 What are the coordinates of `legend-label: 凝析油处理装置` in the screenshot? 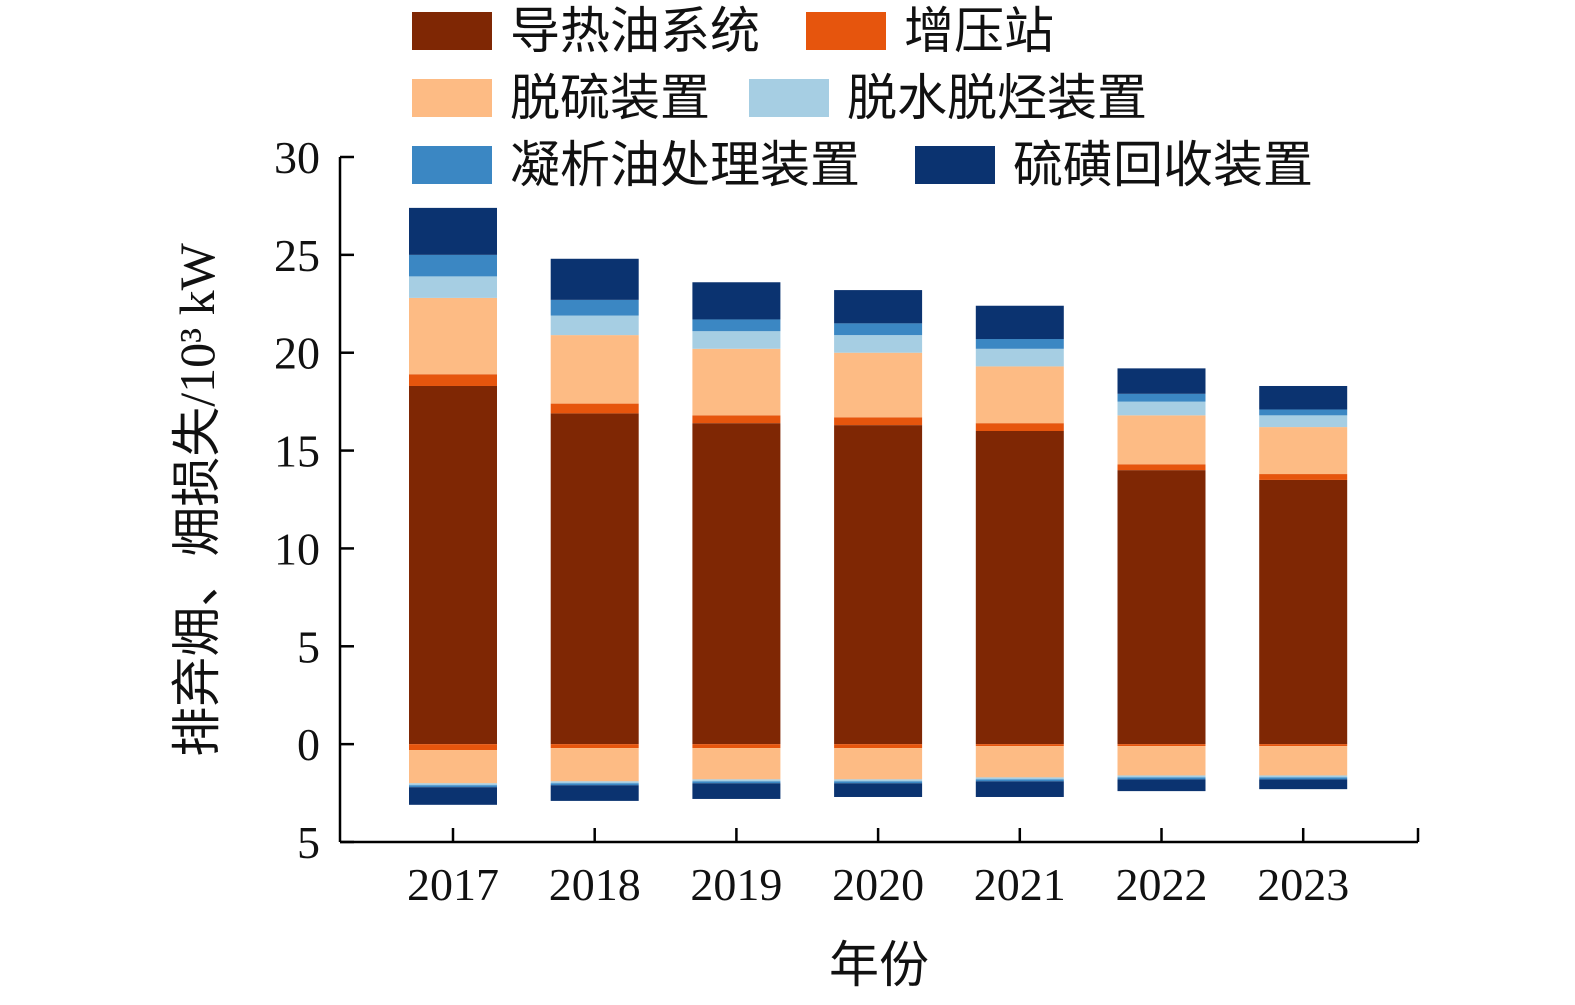 It's located at (685, 165).